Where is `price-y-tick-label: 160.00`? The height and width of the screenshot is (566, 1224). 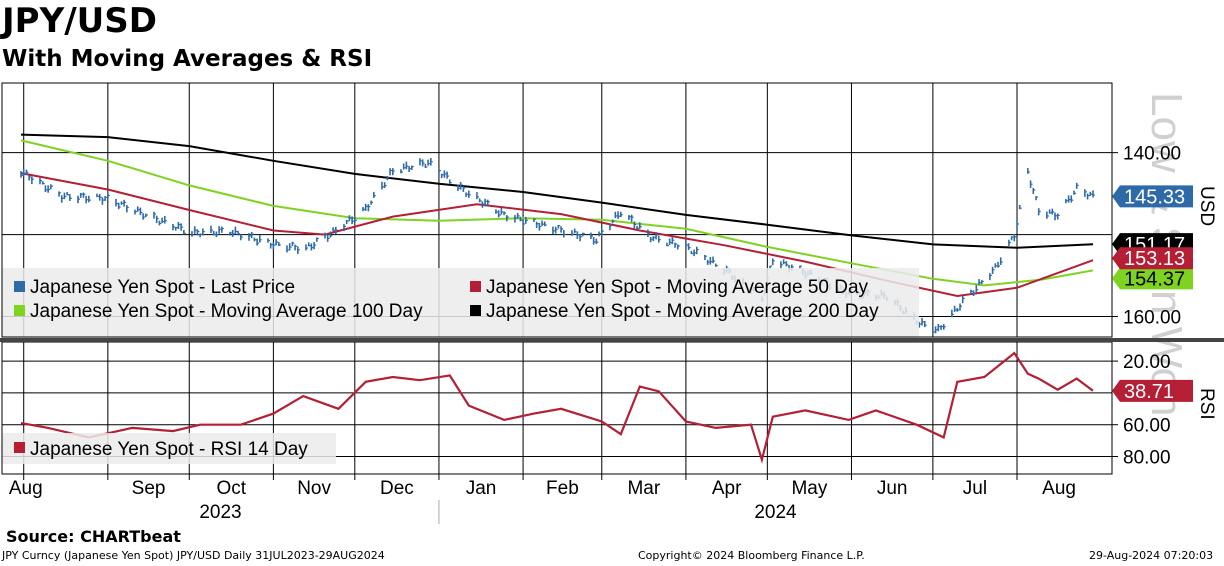
price-y-tick-label: 160.00 is located at coordinates (1152, 318).